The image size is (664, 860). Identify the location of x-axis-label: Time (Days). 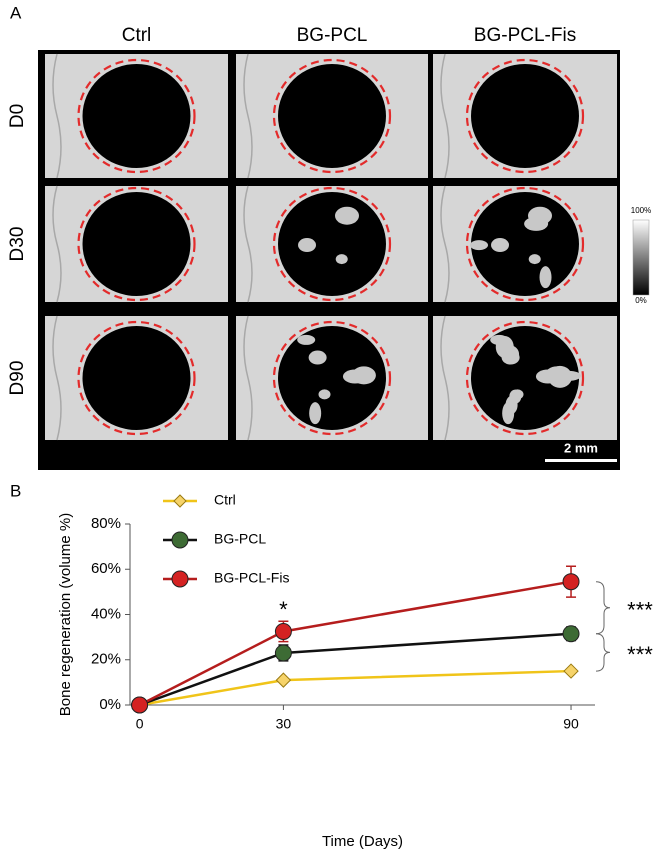
(362, 841).